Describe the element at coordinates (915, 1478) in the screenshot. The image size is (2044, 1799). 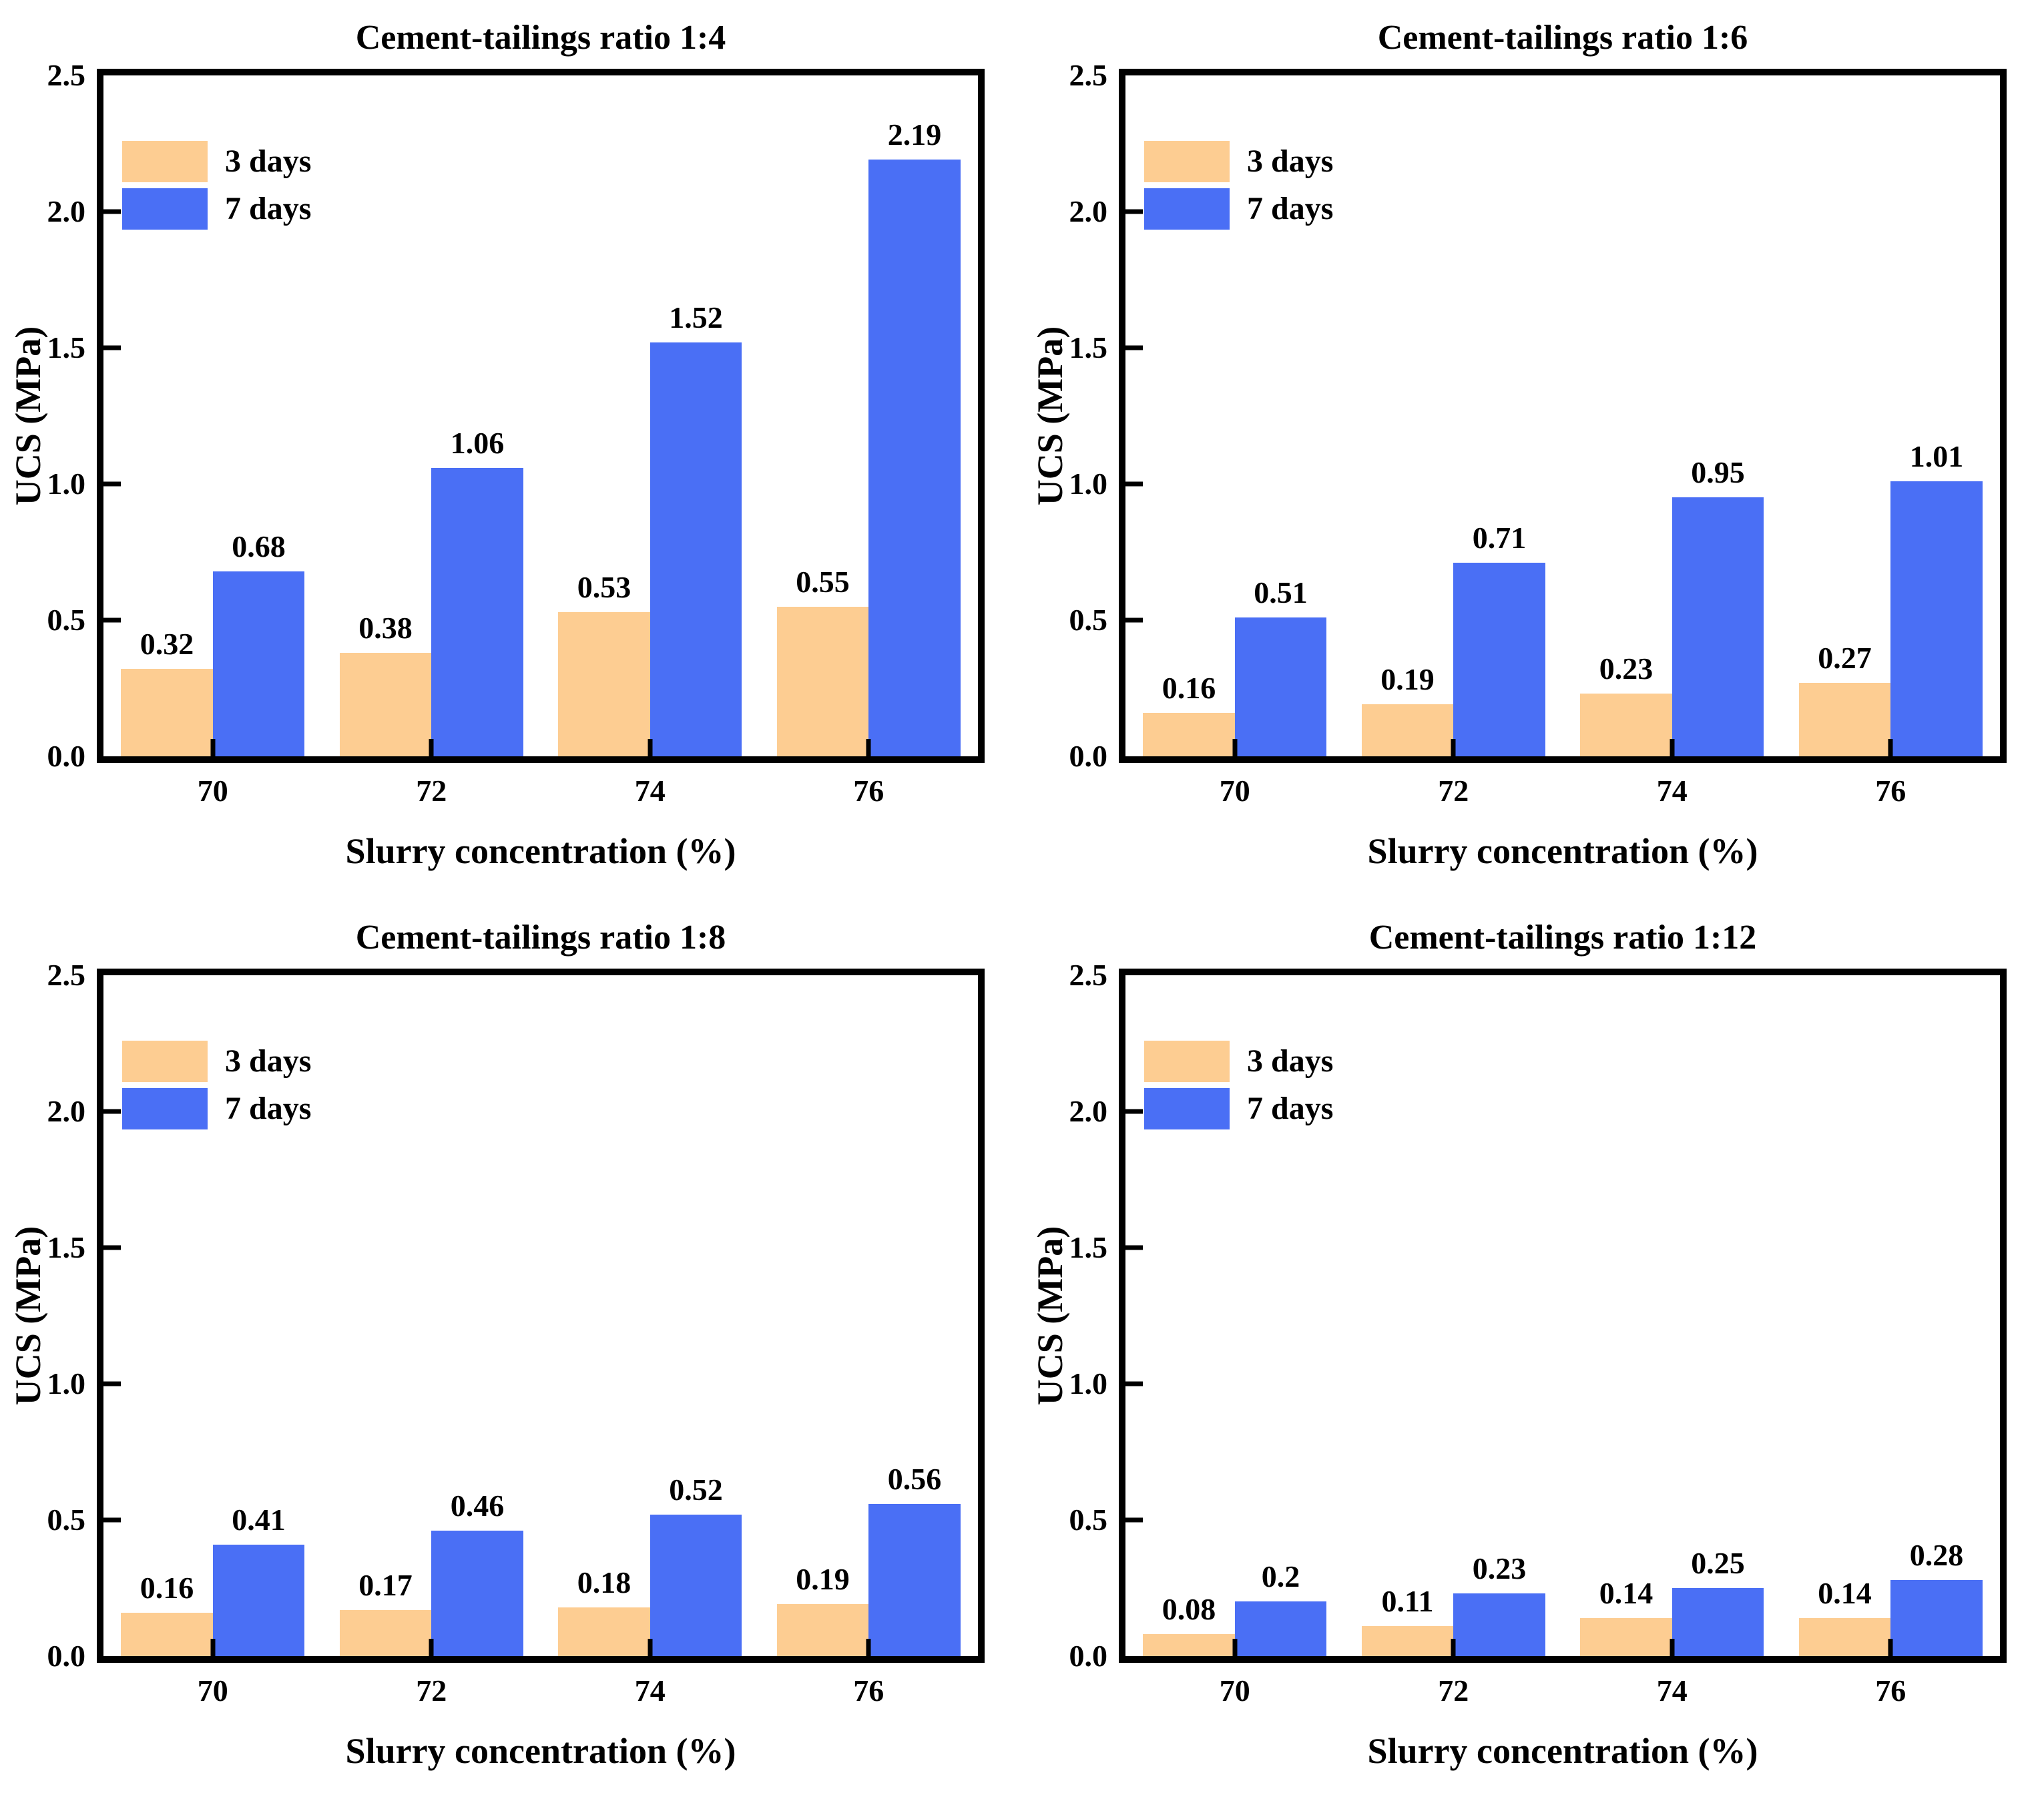
I see `bar-value-label: 0.56` at that location.